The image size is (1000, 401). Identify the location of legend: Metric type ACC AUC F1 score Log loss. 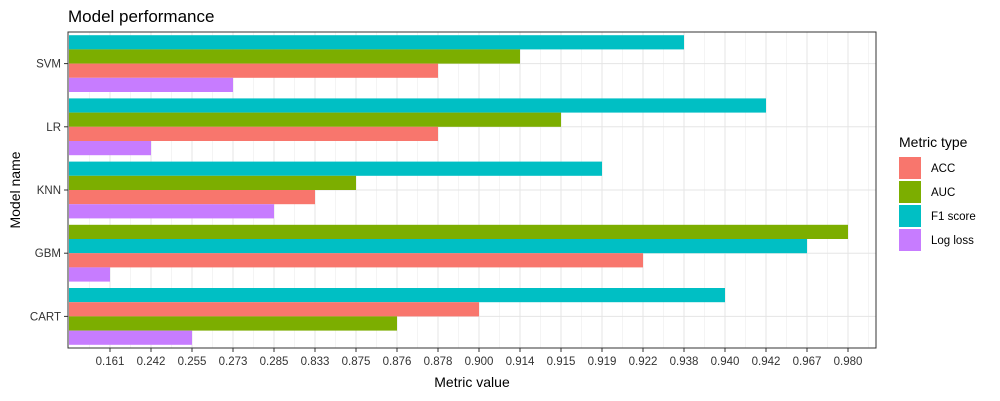
(937, 192).